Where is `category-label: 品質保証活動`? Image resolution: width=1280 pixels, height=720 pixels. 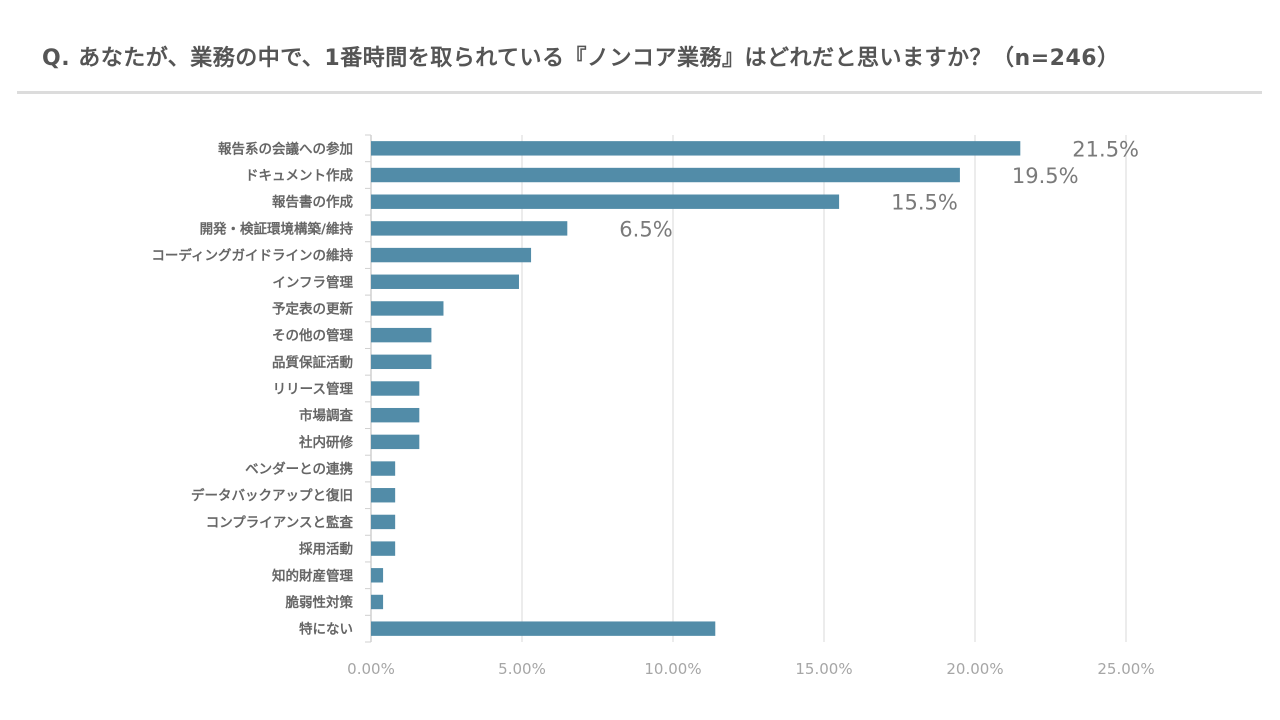
category-label: 品質保証活動 is located at coordinates (312, 362).